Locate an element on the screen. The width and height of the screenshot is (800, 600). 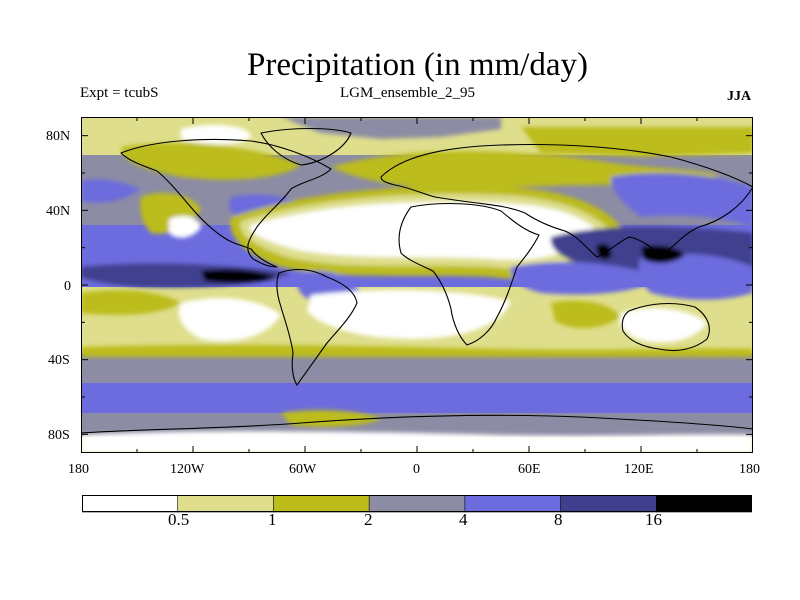
region-east-asia-blue is located at coordinates (682, 200).